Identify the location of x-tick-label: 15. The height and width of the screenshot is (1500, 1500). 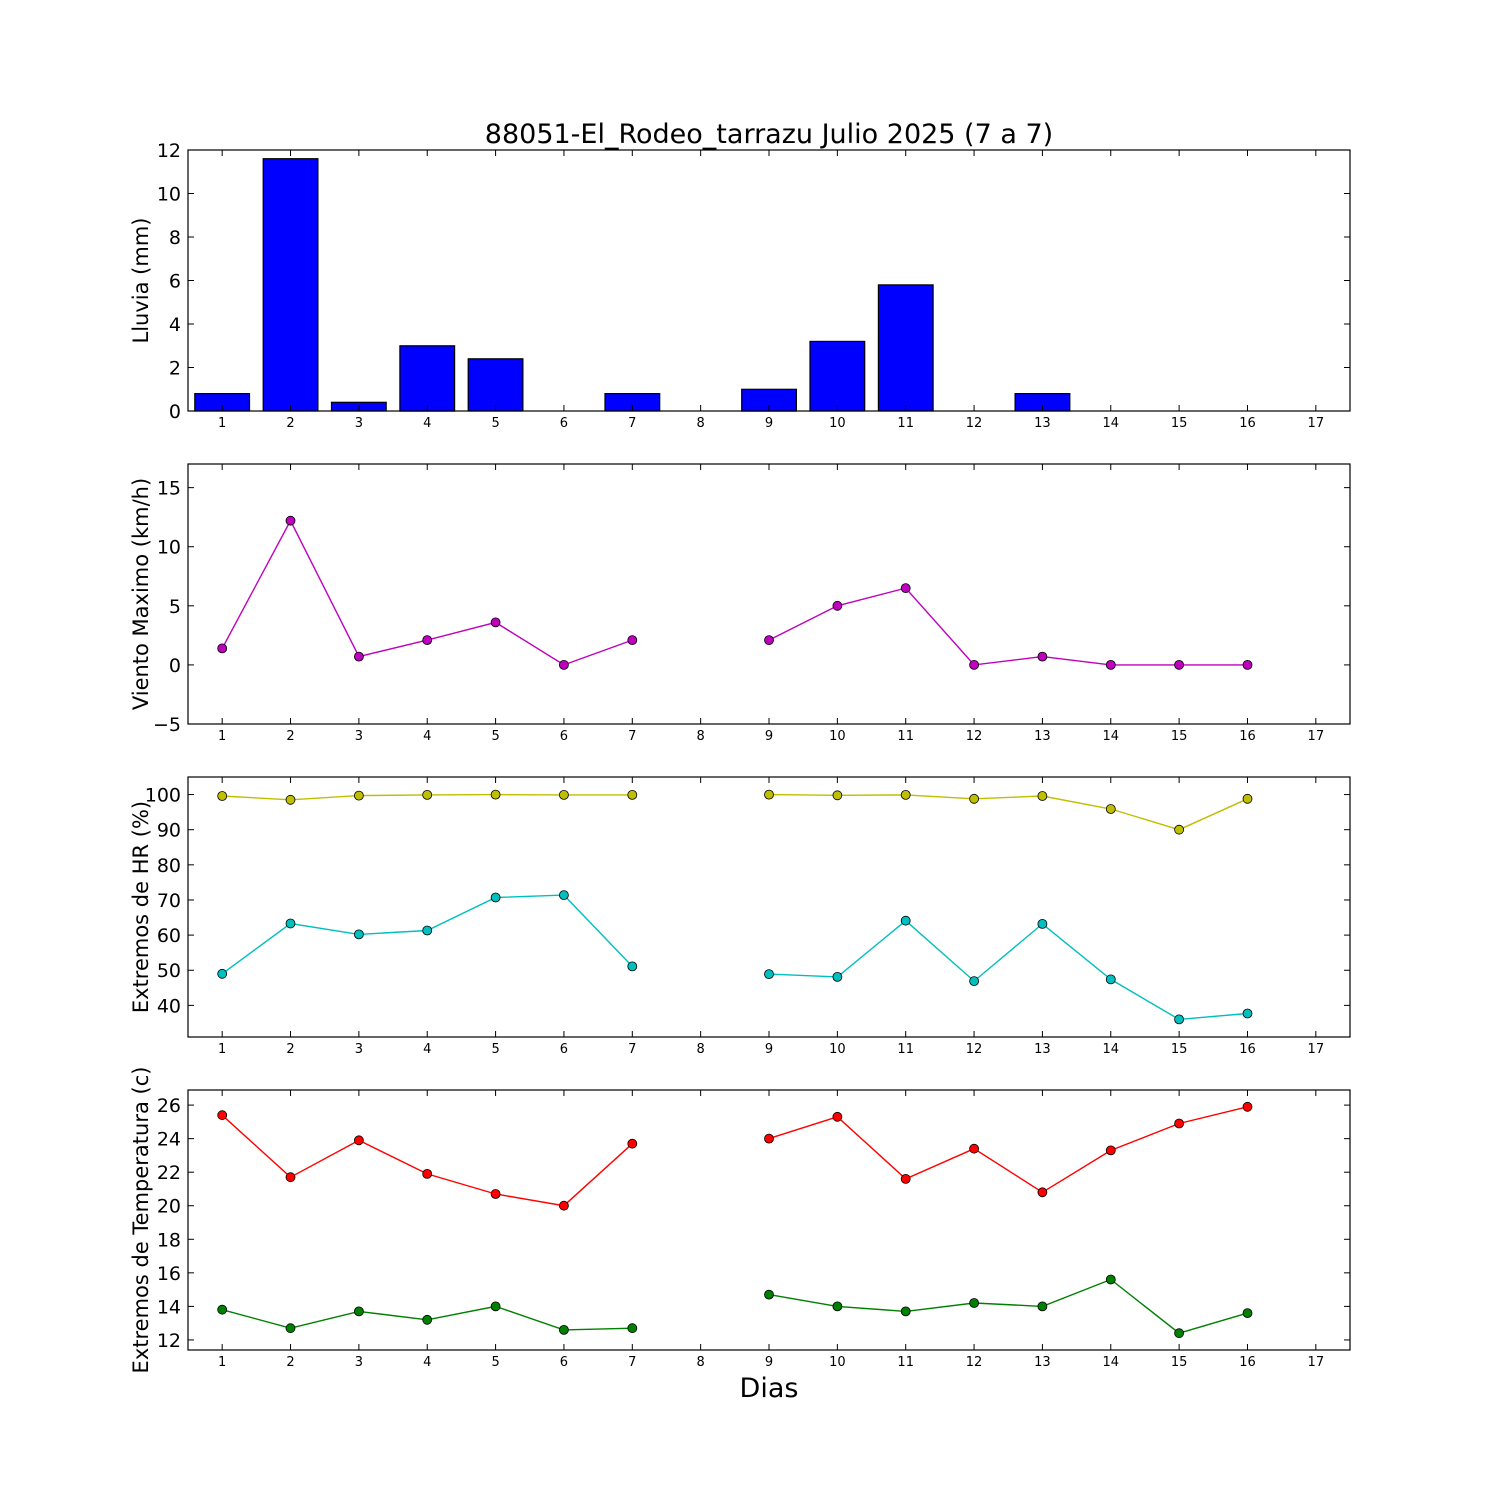
(1179, 1362).